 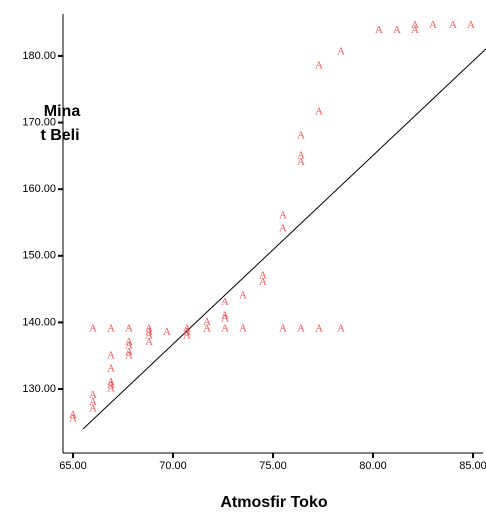 What do you see at coordinates (39, 389) in the screenshot?
I see `y-tick-label: 130.00` at bounding box center [39, 389].